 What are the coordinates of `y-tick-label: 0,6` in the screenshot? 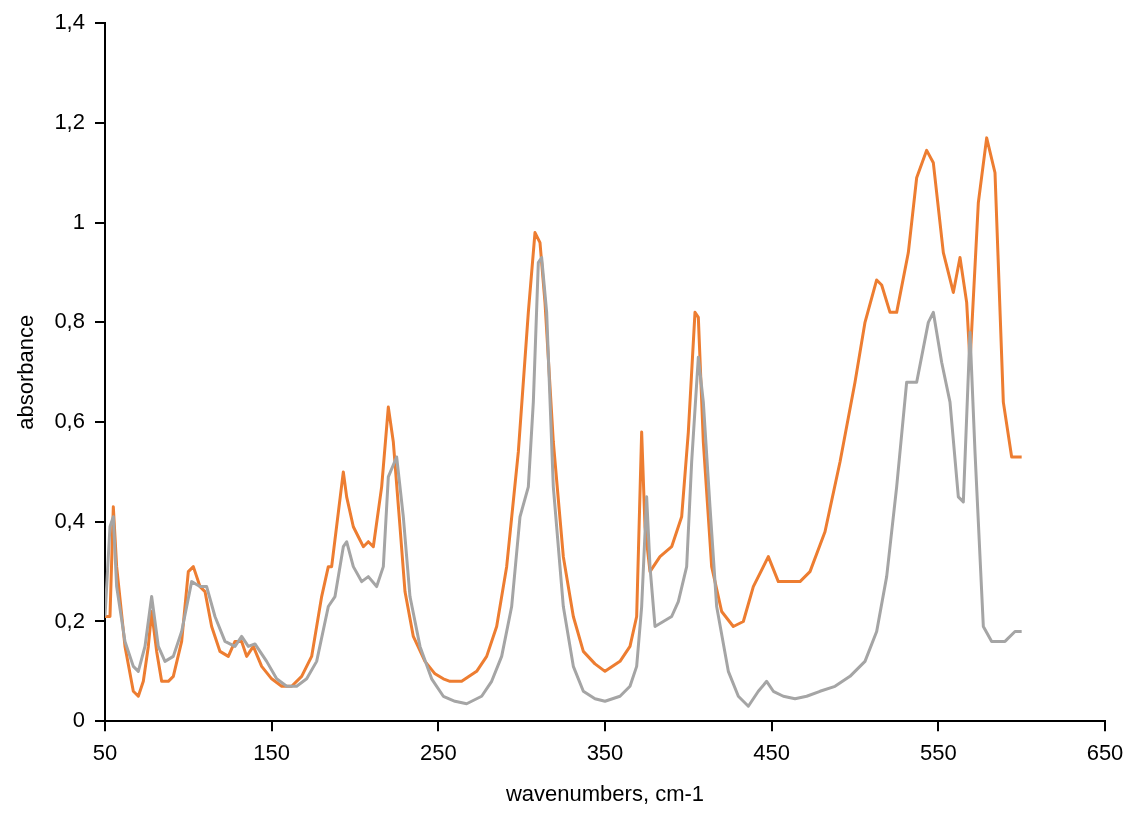 It's located at (69, 421).